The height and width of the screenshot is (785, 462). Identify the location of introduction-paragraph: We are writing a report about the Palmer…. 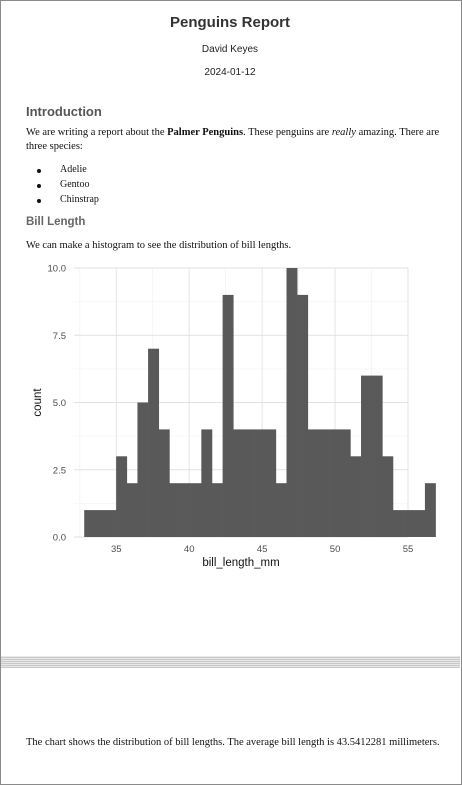
(238, 140).